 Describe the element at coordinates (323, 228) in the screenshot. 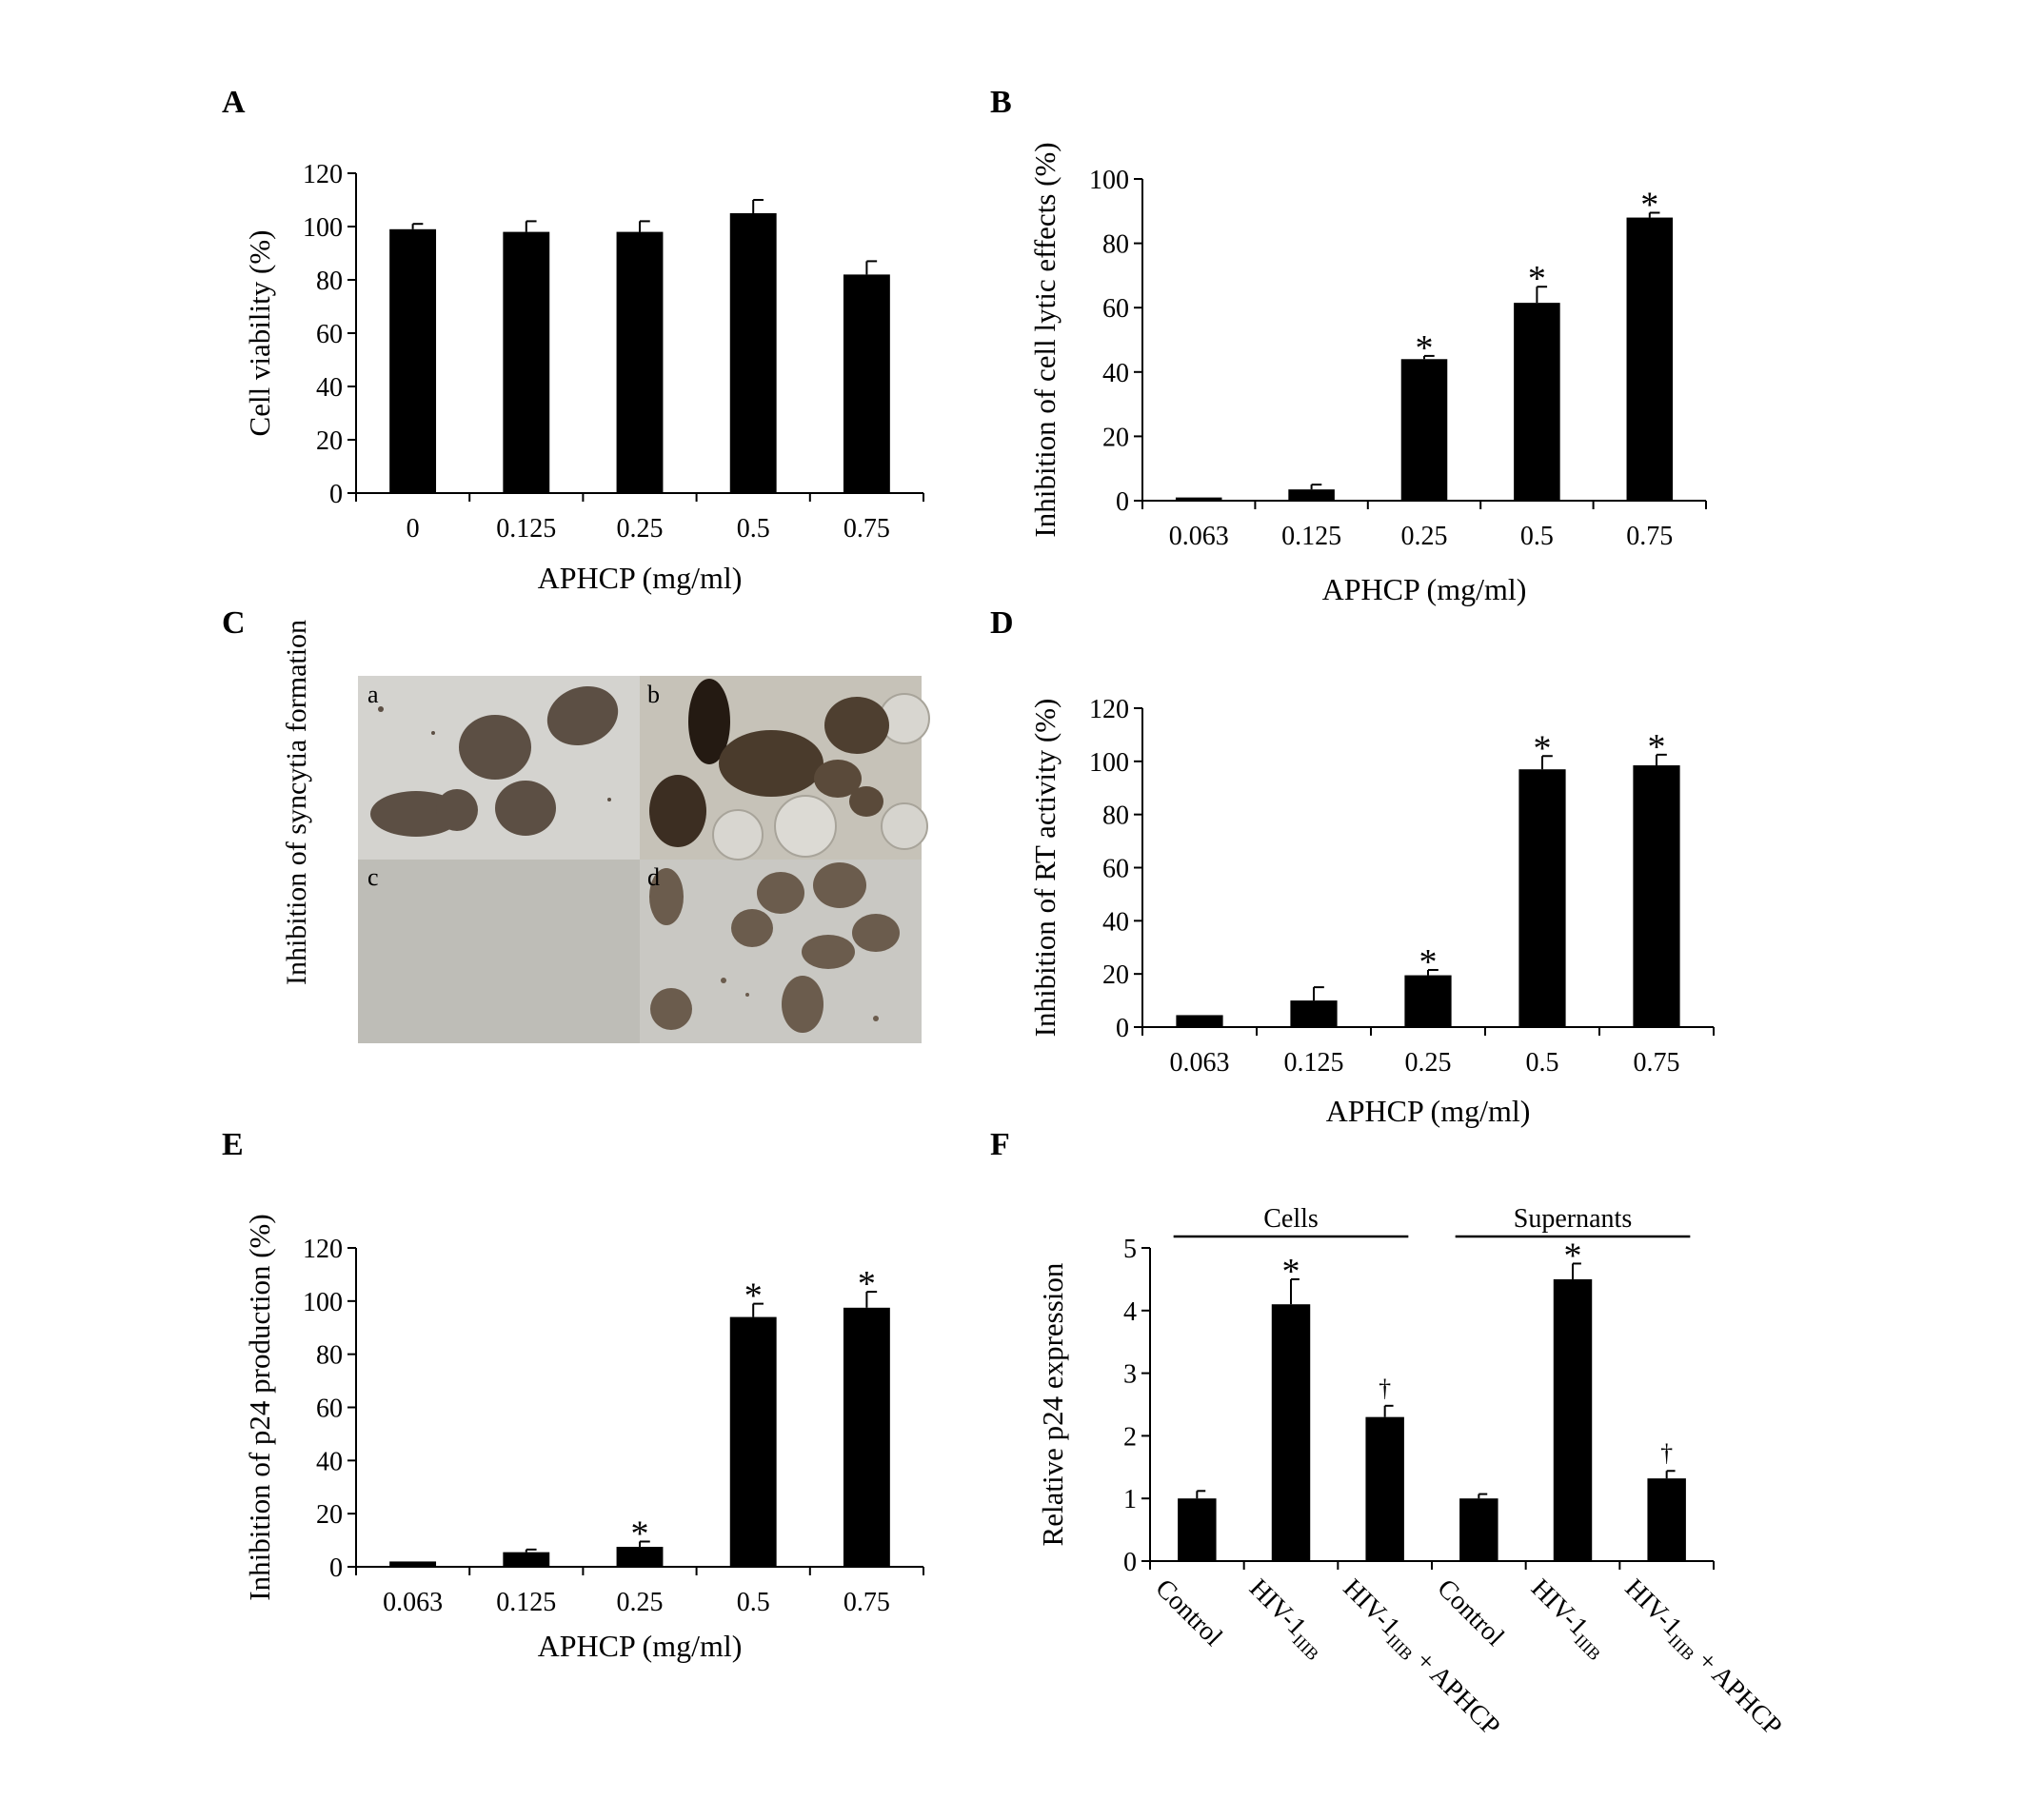

I see `chart-a-y-tick-label: 100` at that location.